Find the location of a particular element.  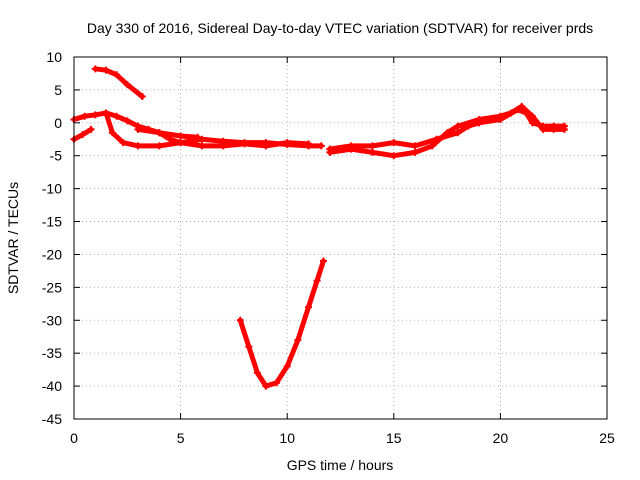

y-tick-label: -35 is located at coordinates (52, 353).